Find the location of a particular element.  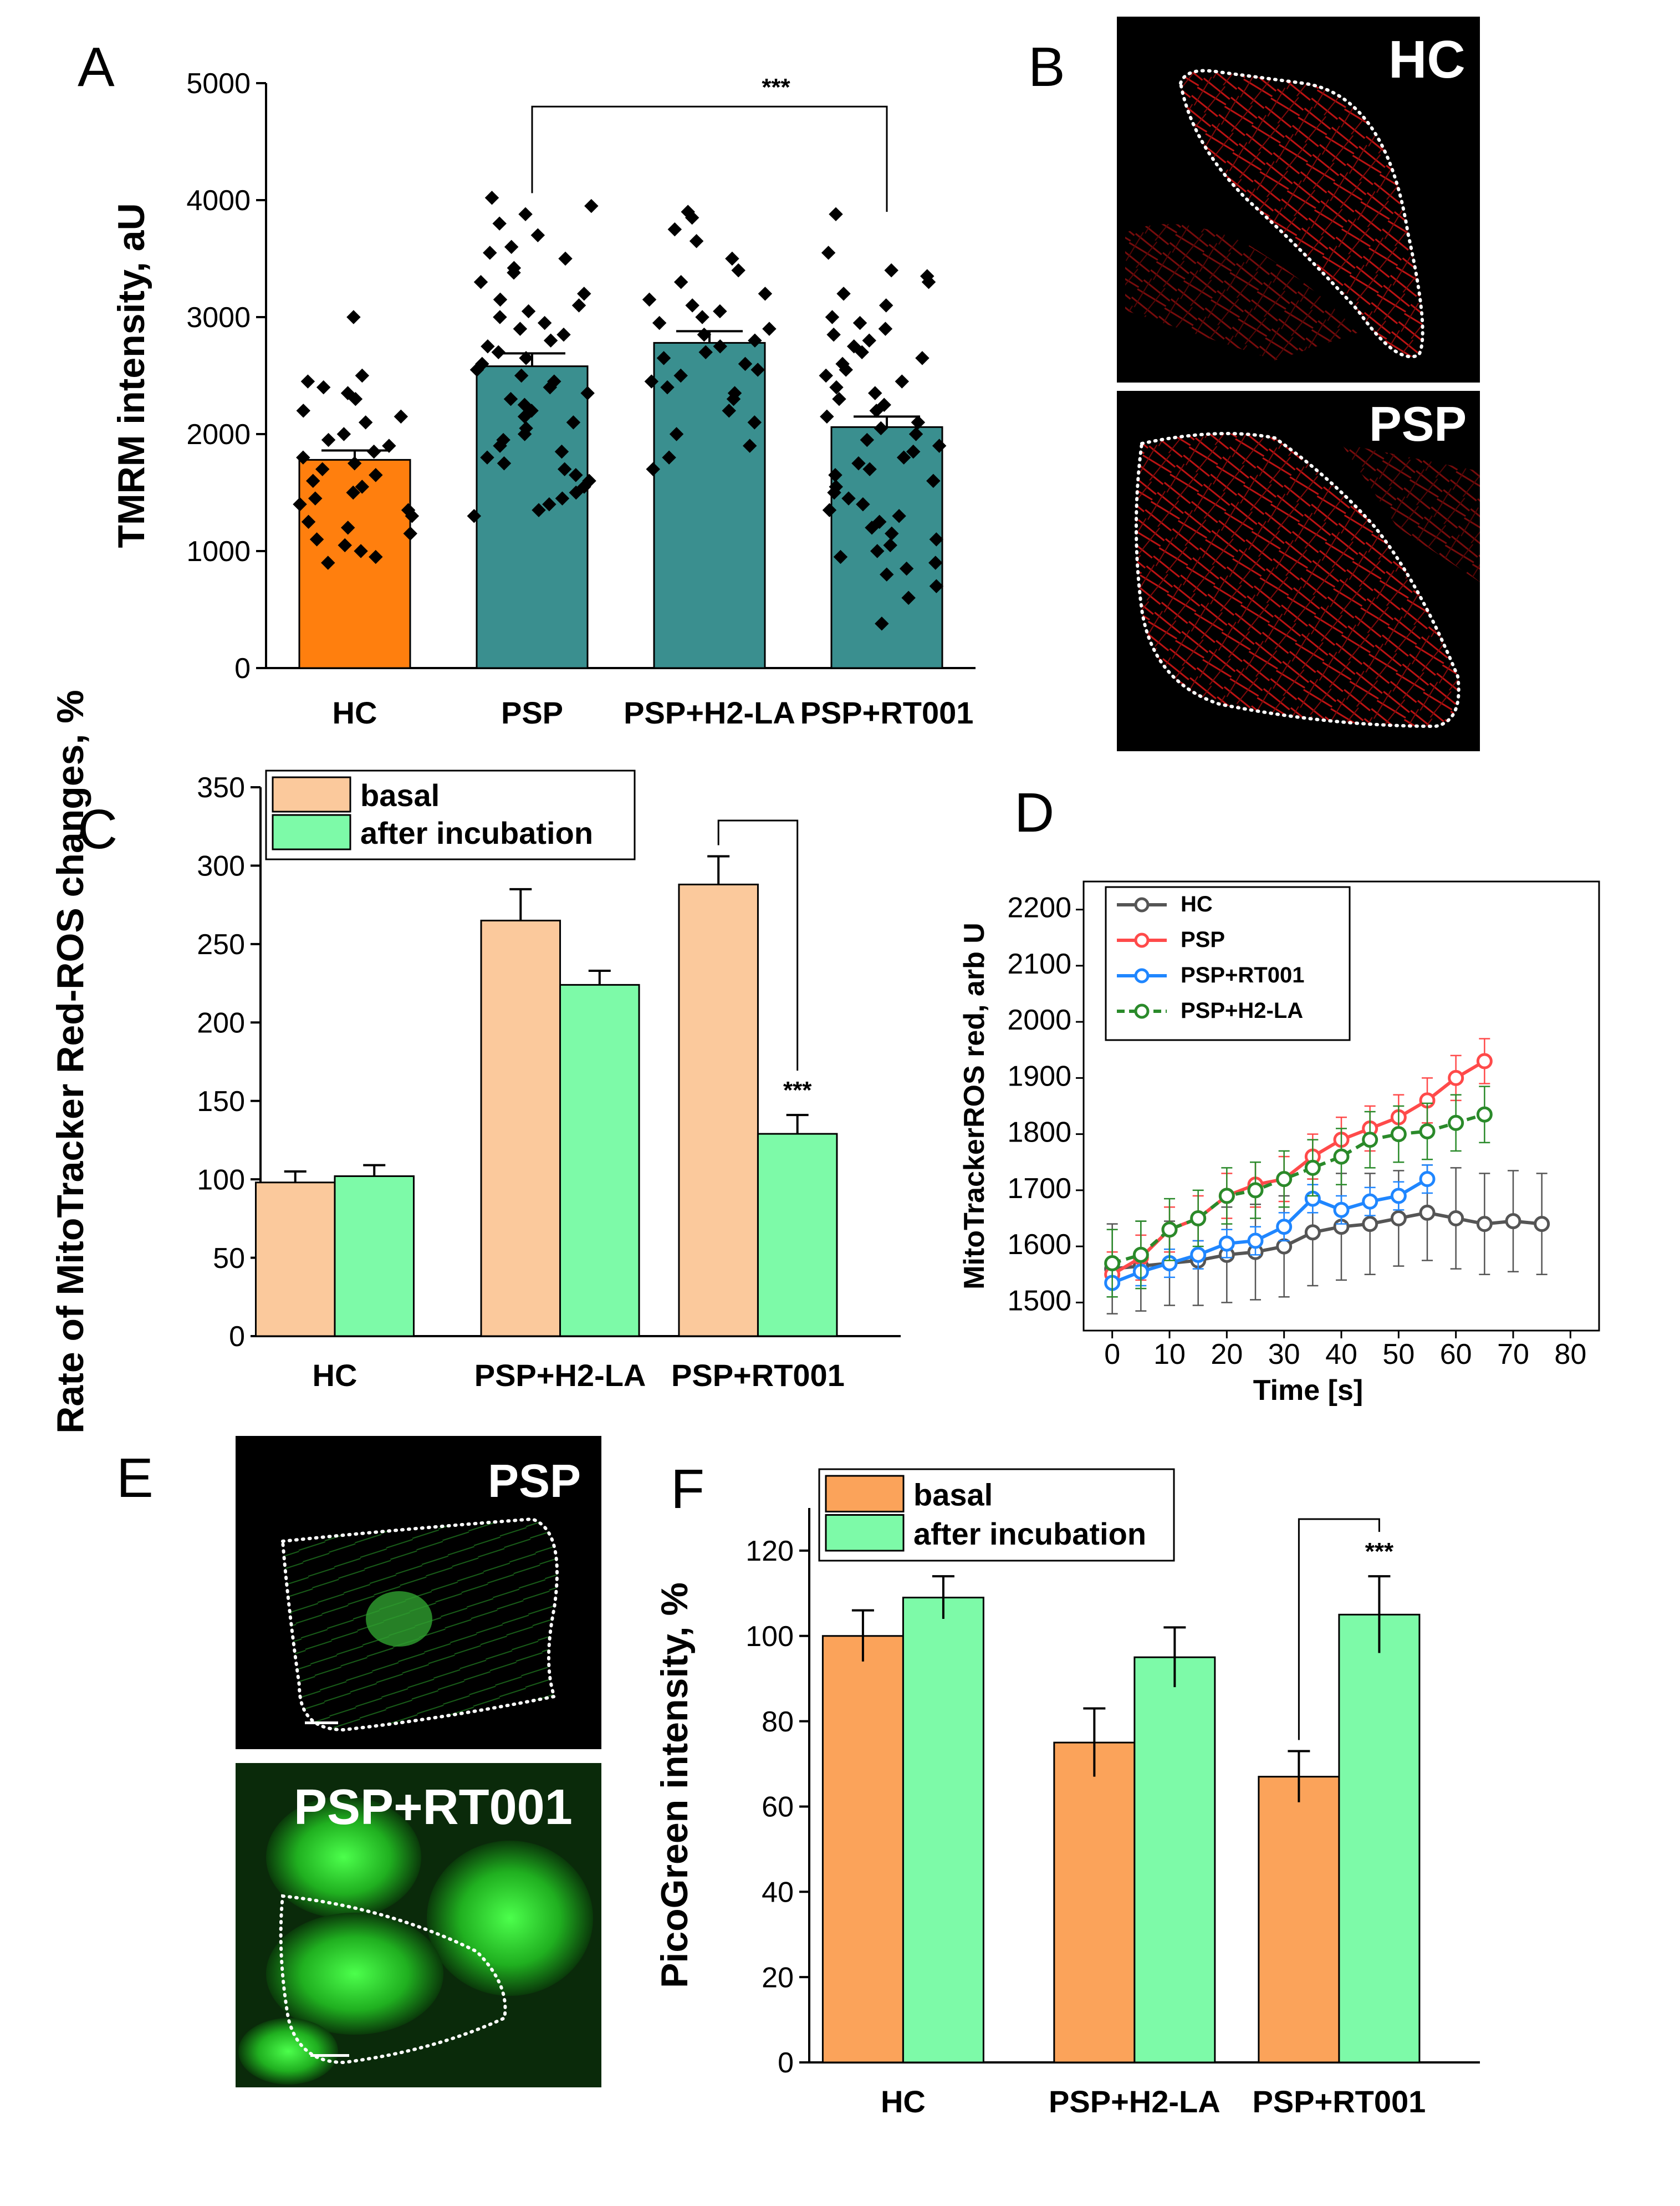

y-tick-label: 40 is located at coordinates (778, 1893).